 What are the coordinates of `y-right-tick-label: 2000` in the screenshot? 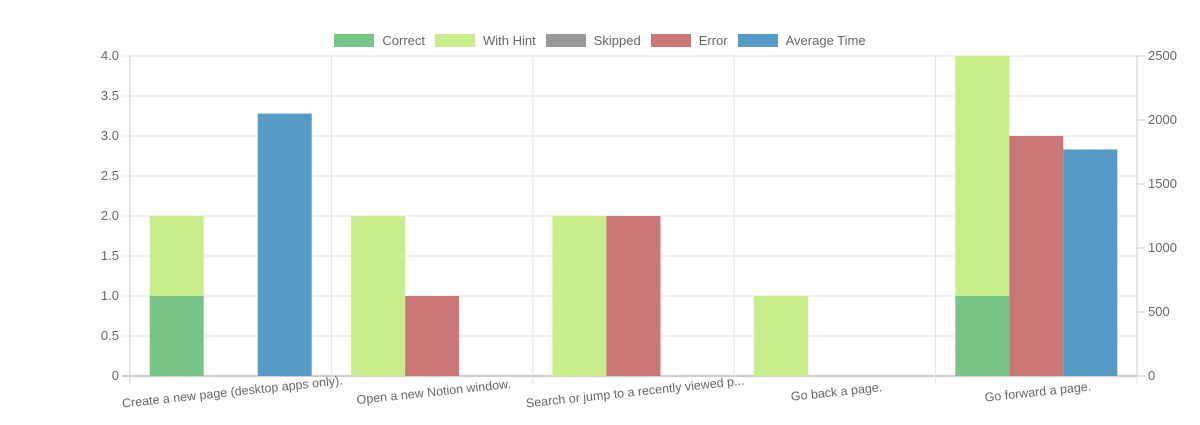 It's located at (1162, 119).